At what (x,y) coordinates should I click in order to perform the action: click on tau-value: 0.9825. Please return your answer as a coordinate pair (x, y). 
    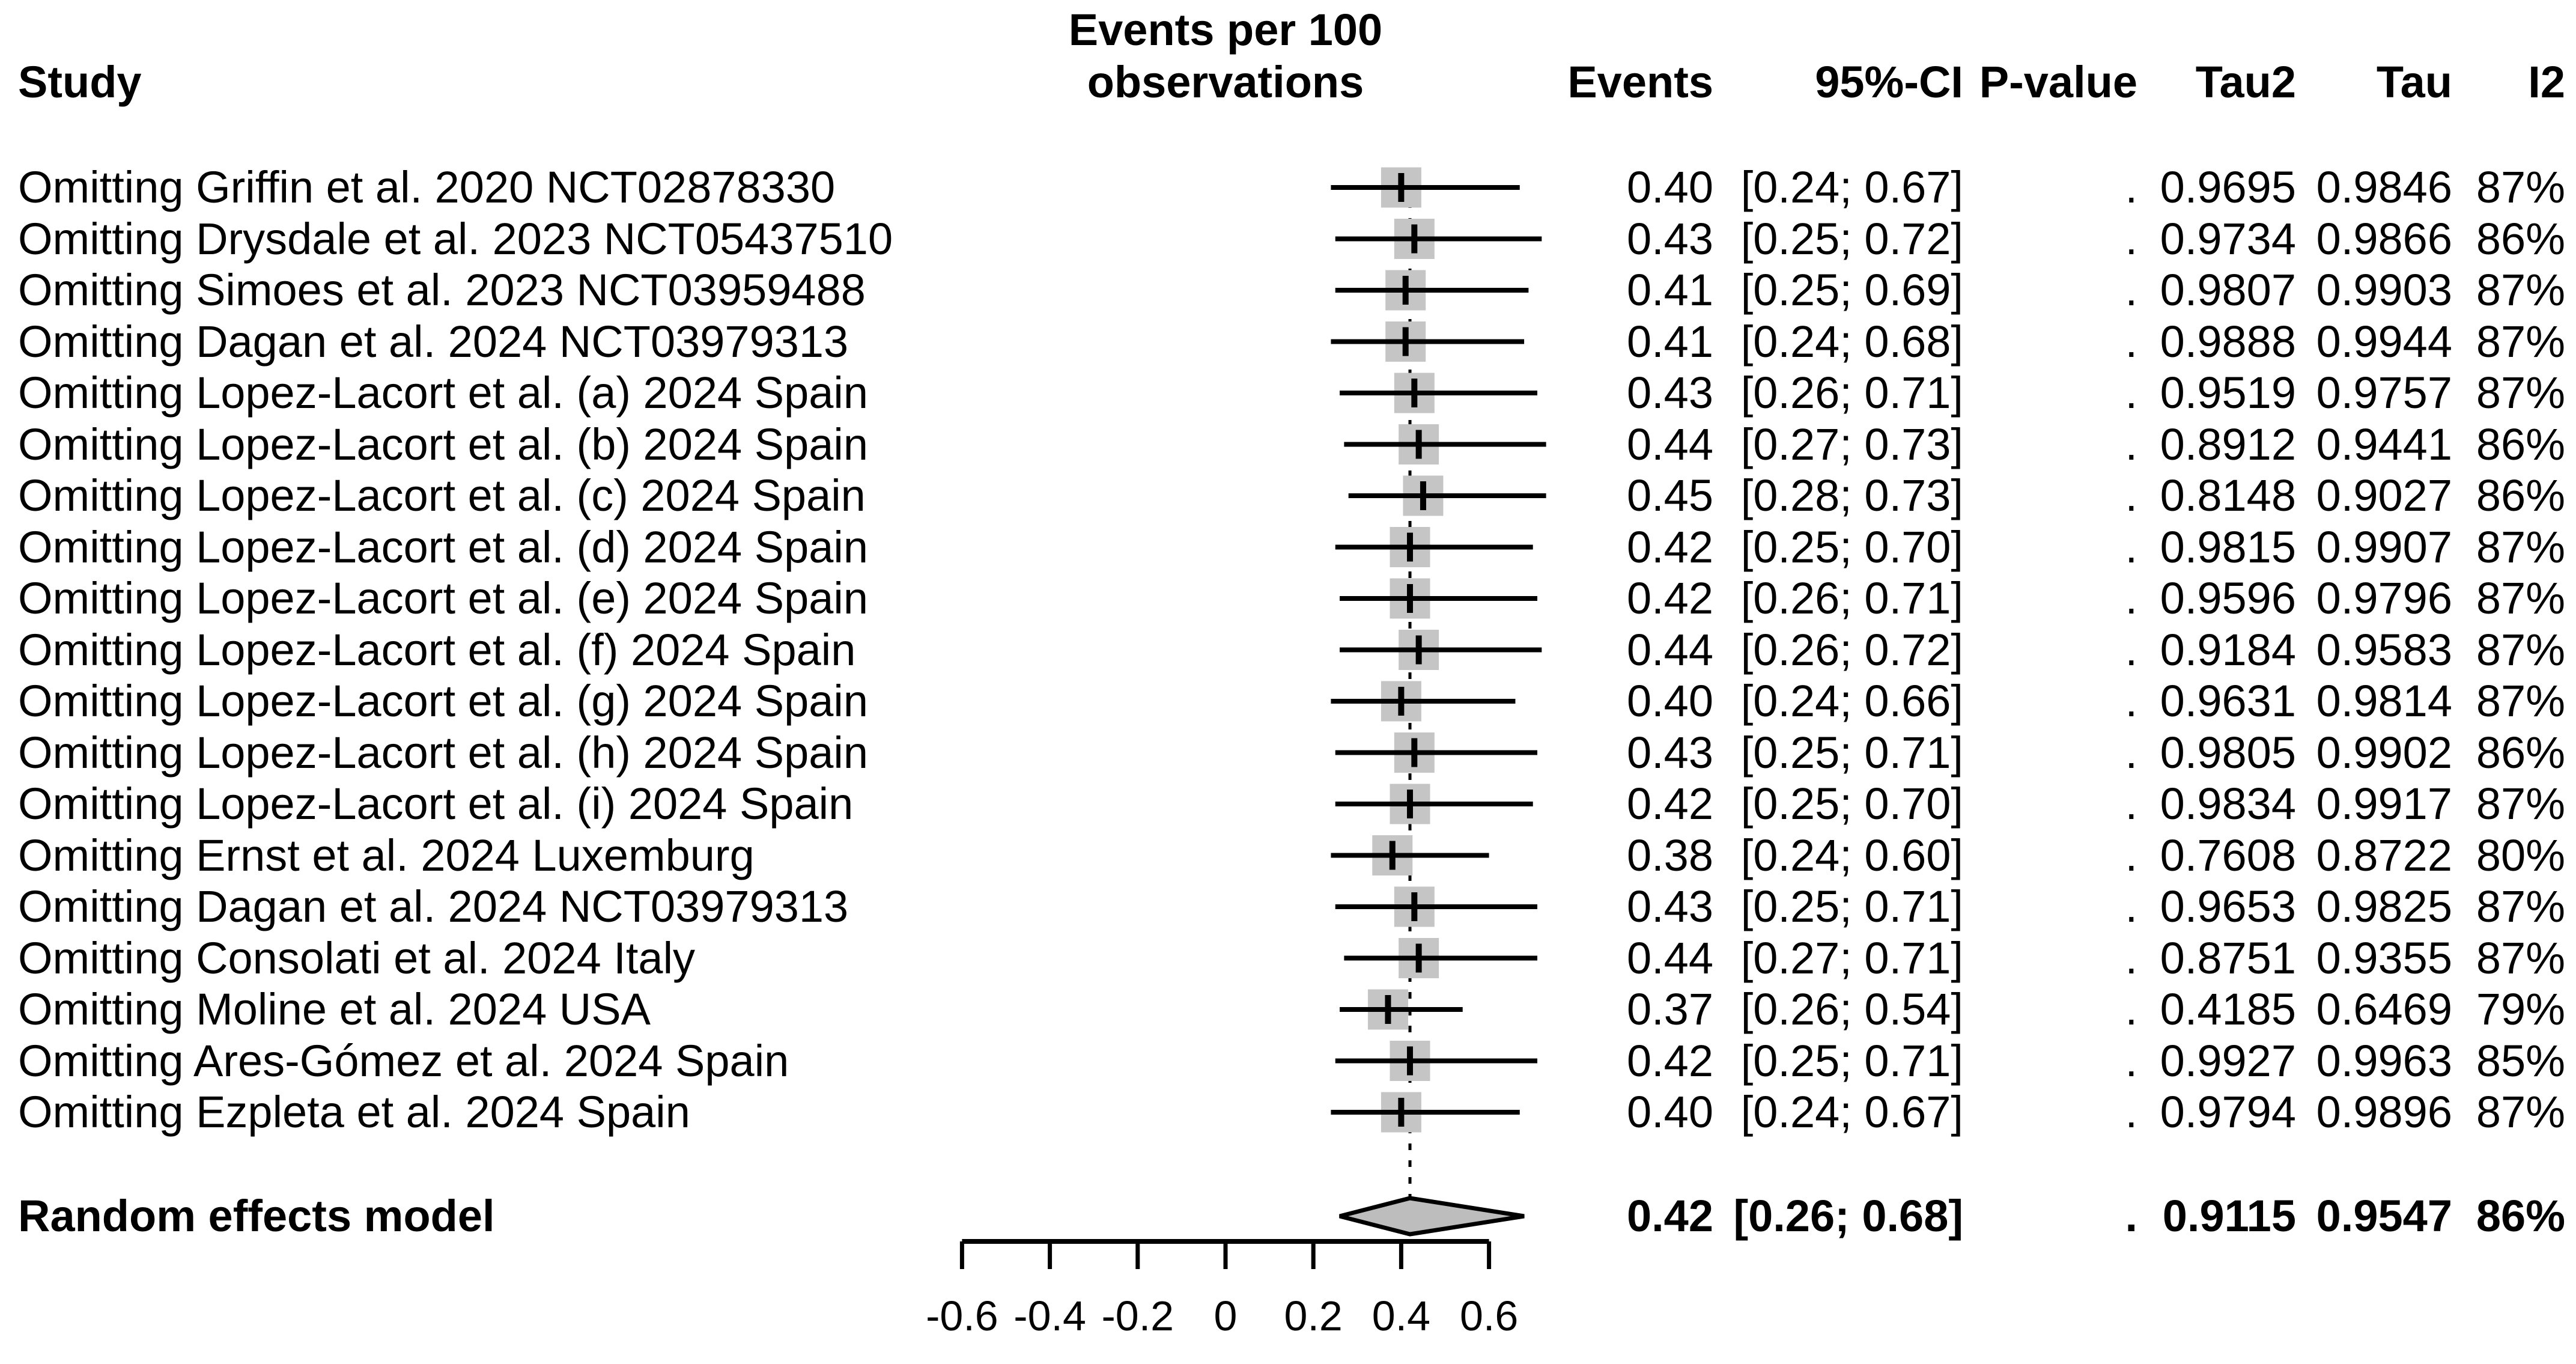
    Looking at the image, I should click on (2384, 906).